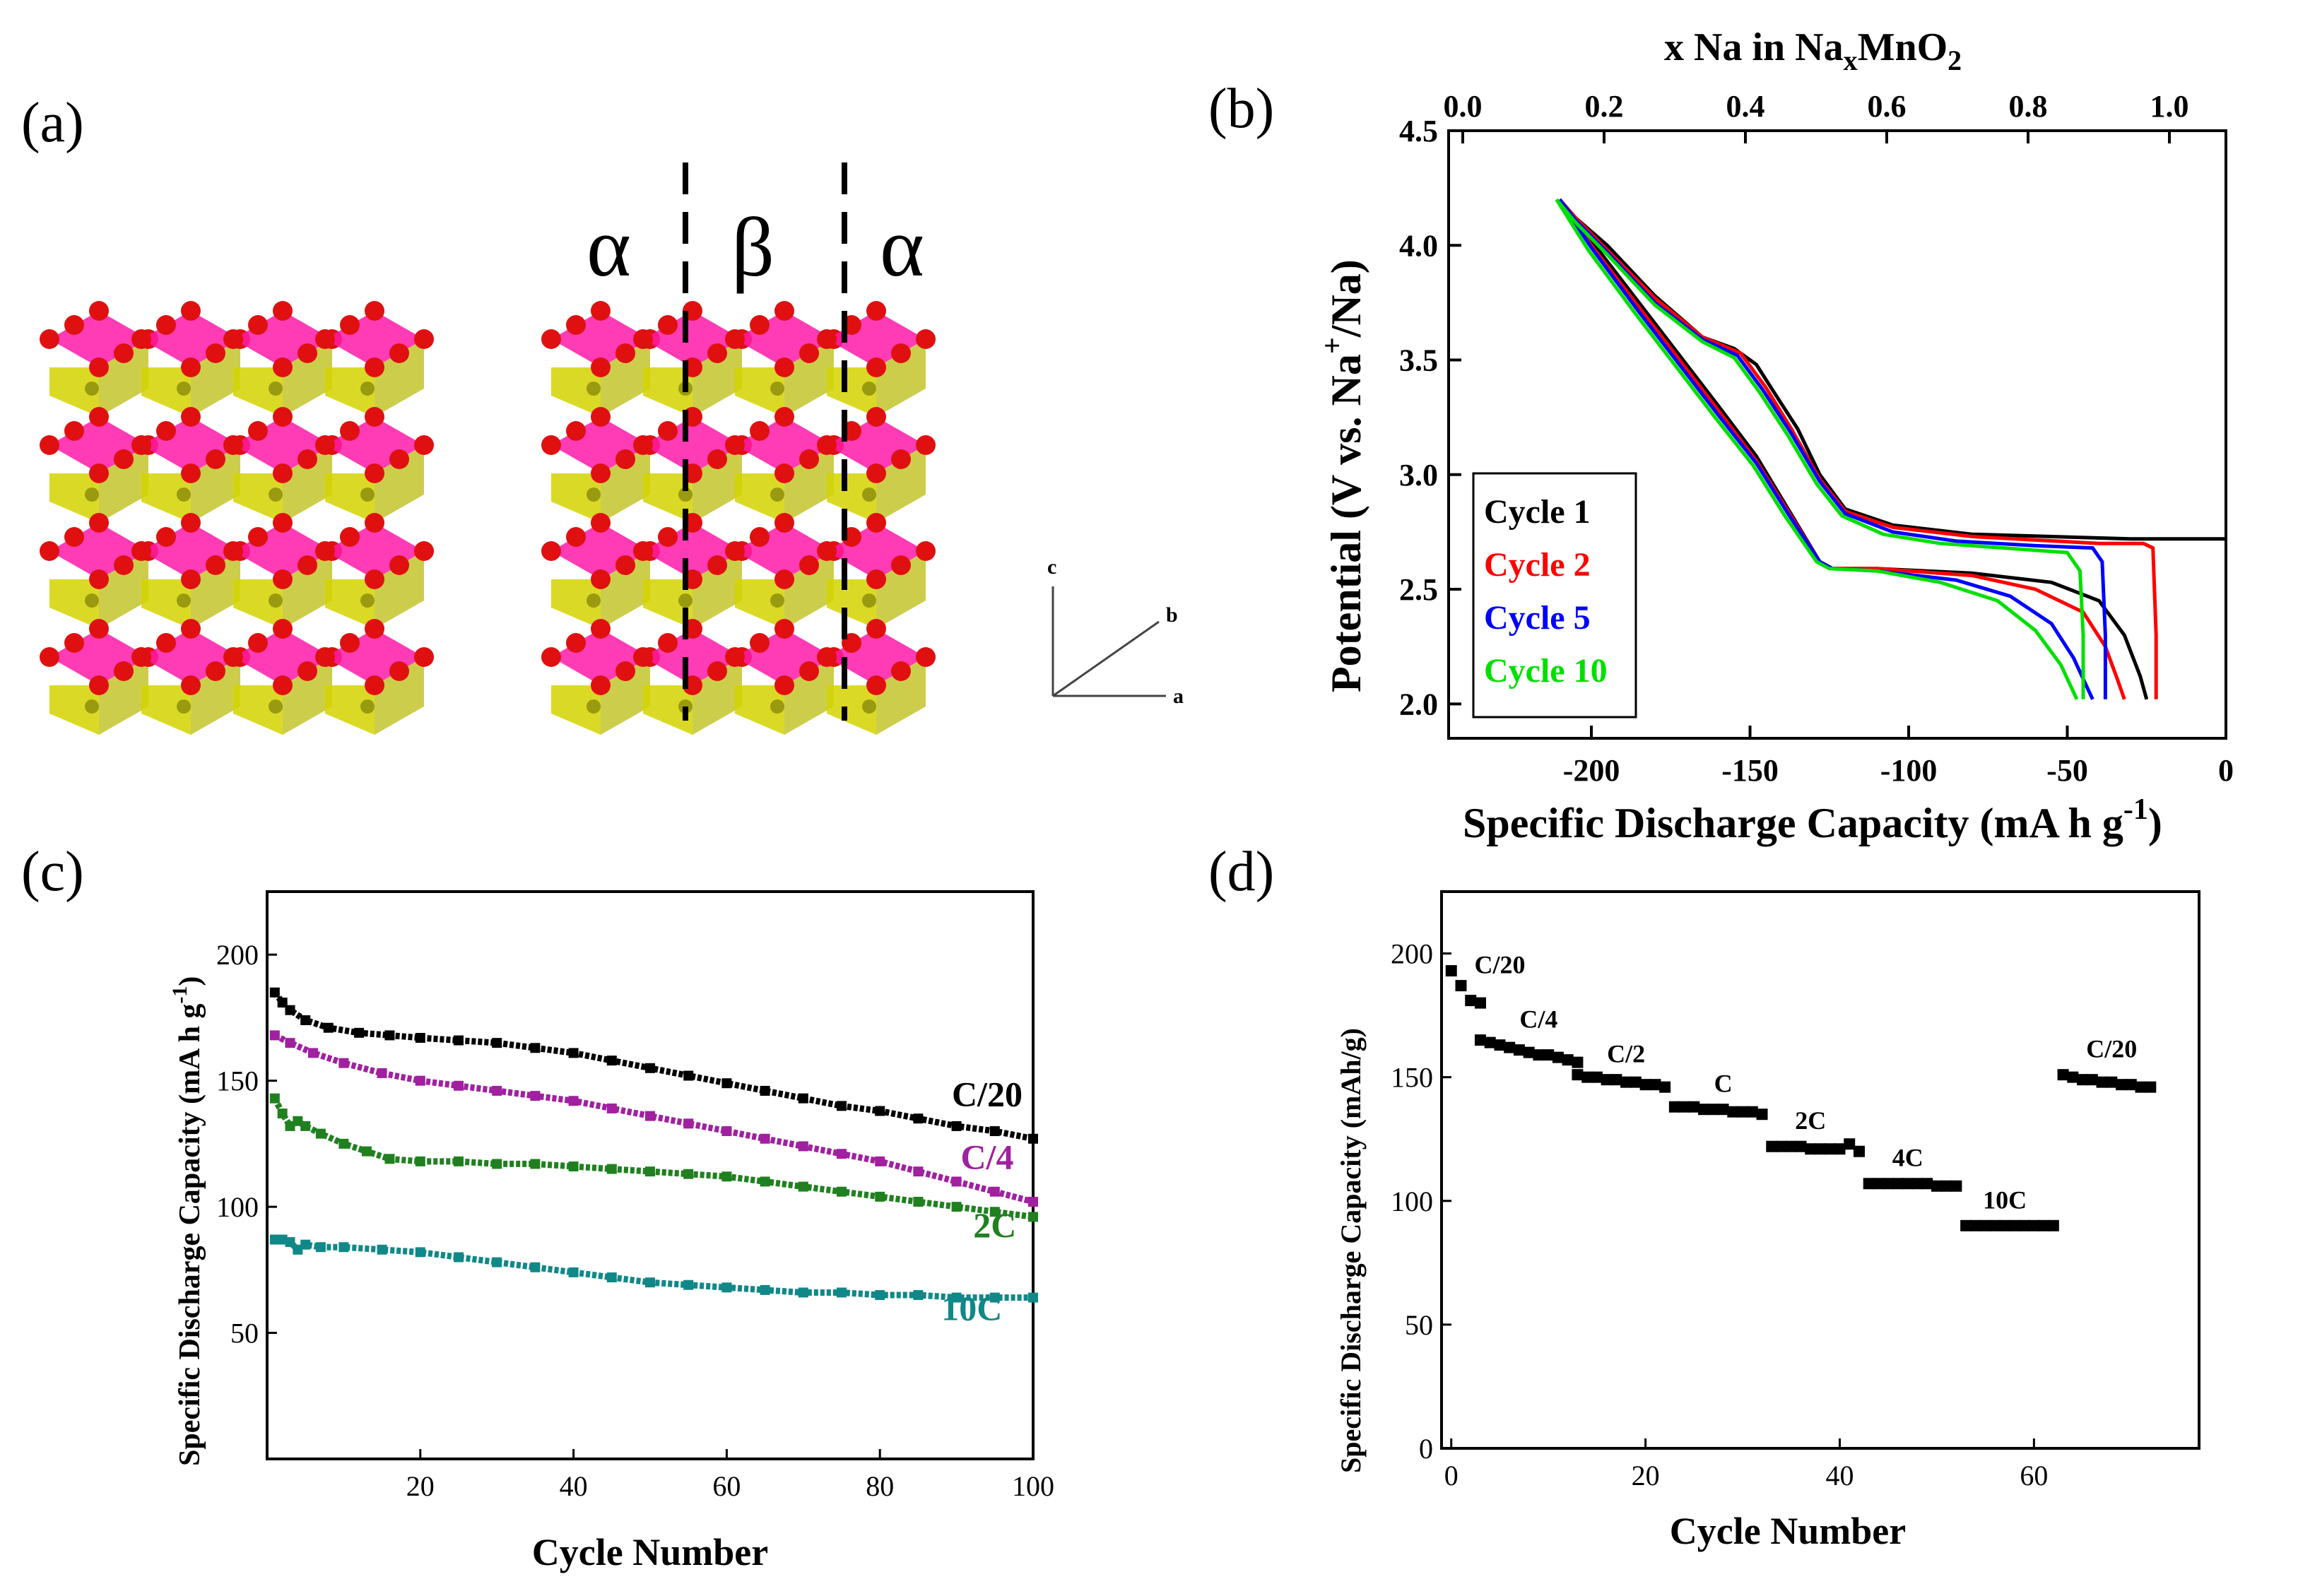 This screenshot has height=1596, width=2298. I want to click on top-x-tick-label: 1.0, so click(2169, 107).